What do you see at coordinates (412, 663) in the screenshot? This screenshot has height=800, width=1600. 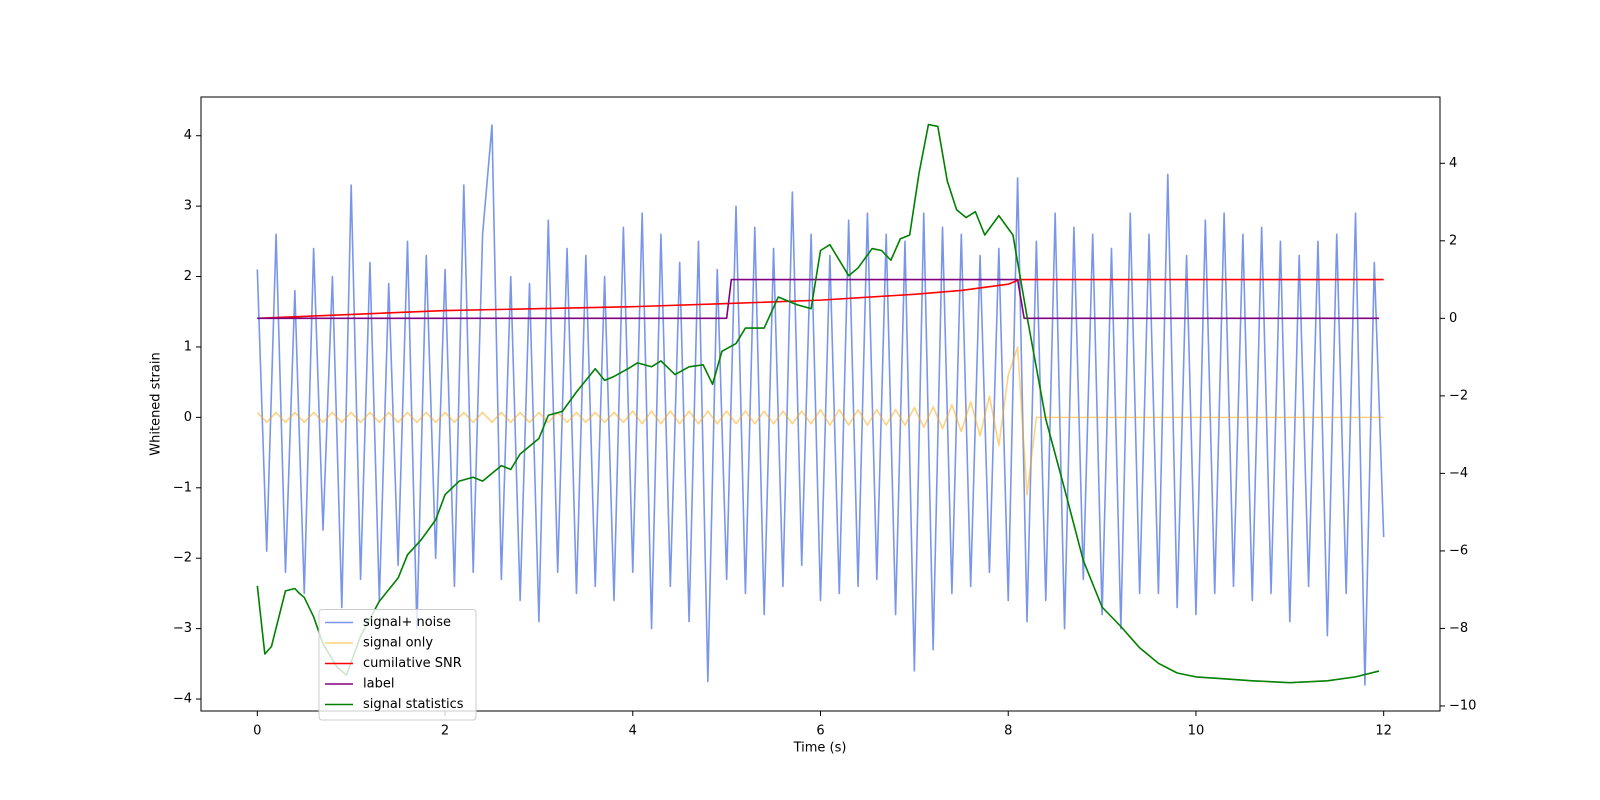 I see `legend-label: cumilative SNR` at bounding box center [412, 663].